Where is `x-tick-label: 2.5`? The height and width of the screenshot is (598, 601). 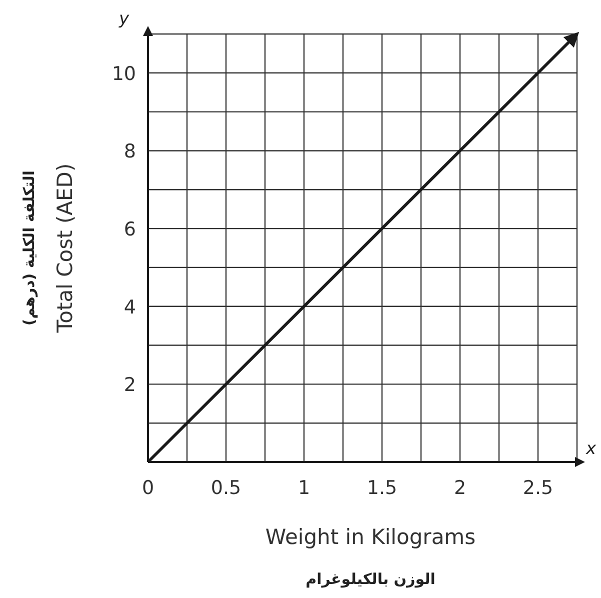 x-tick-label: 2.5 is located at coordinates (538, 488).